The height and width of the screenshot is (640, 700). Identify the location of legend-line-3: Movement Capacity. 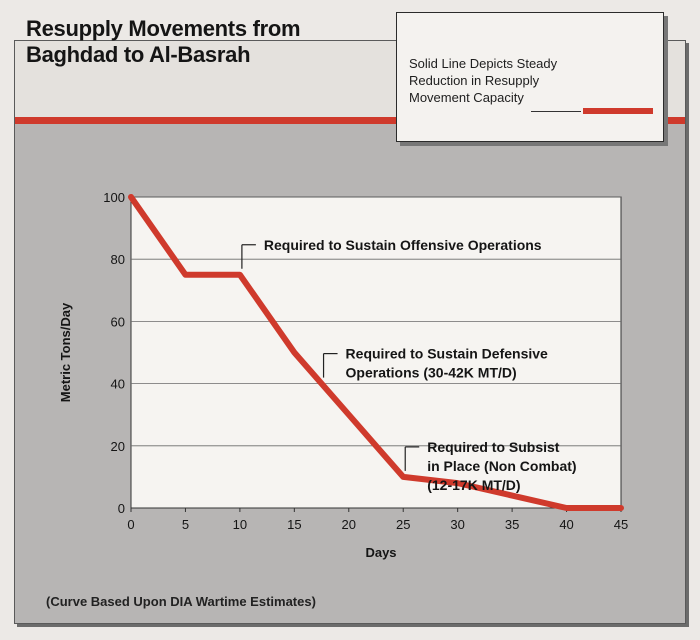
(466, 97).